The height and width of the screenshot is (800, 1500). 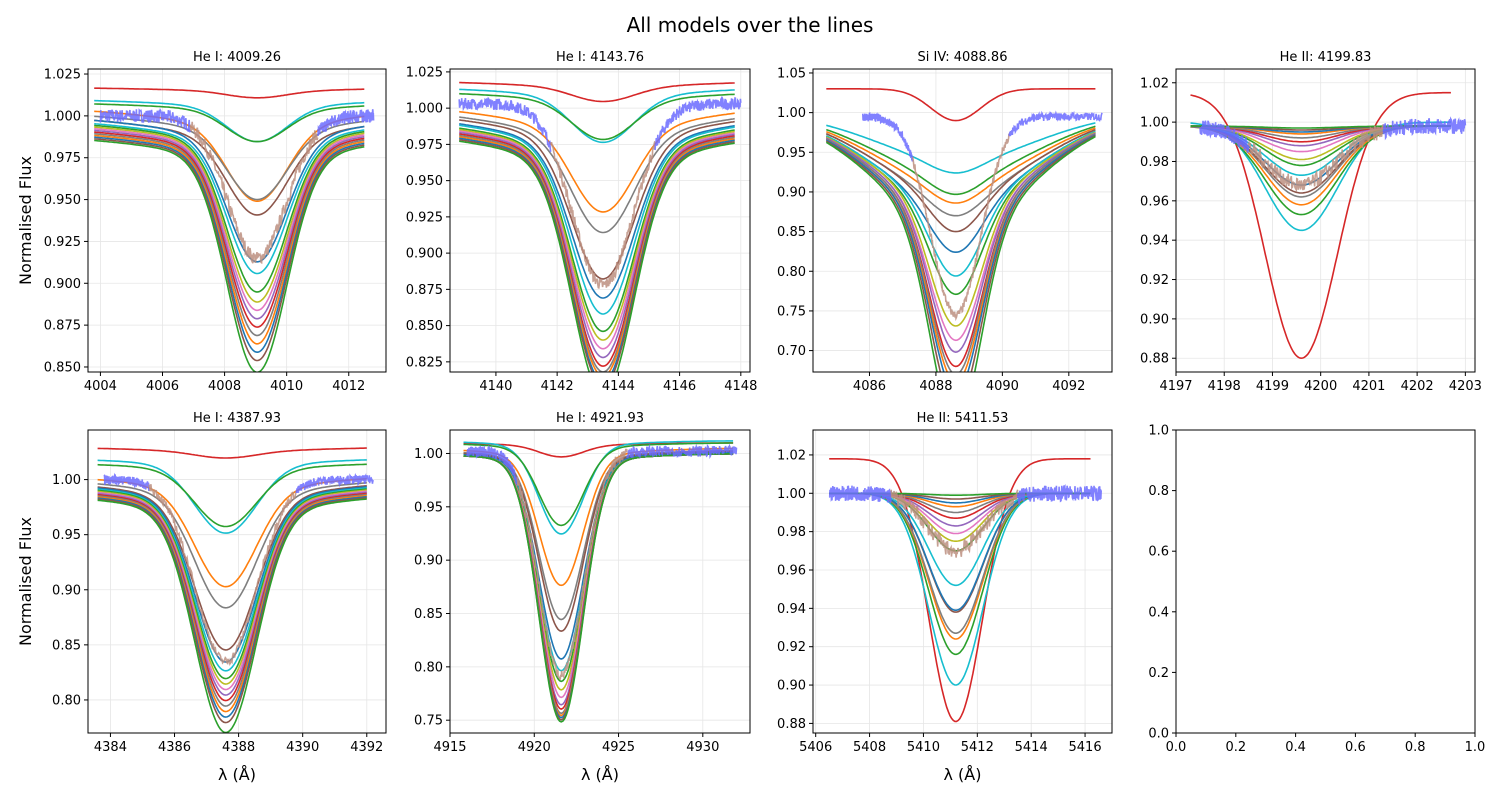 I want to click on panel-title: He I: 4921.93, so click(x=600, y=418).